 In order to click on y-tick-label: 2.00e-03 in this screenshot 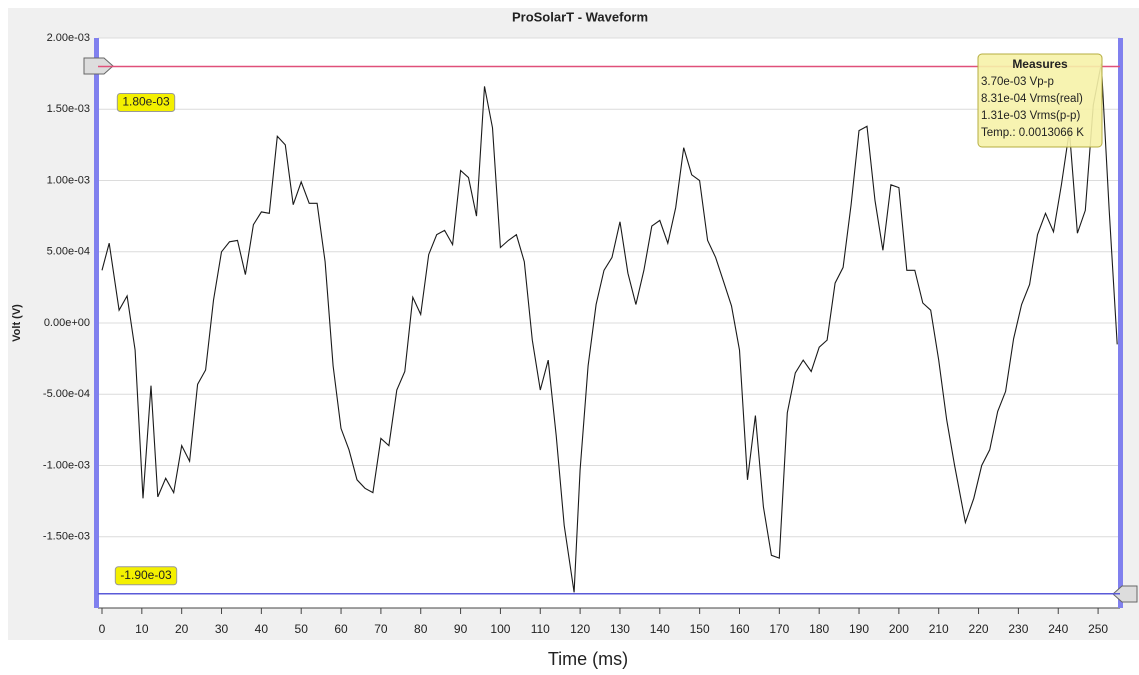, I will do `click(68, 38)`.